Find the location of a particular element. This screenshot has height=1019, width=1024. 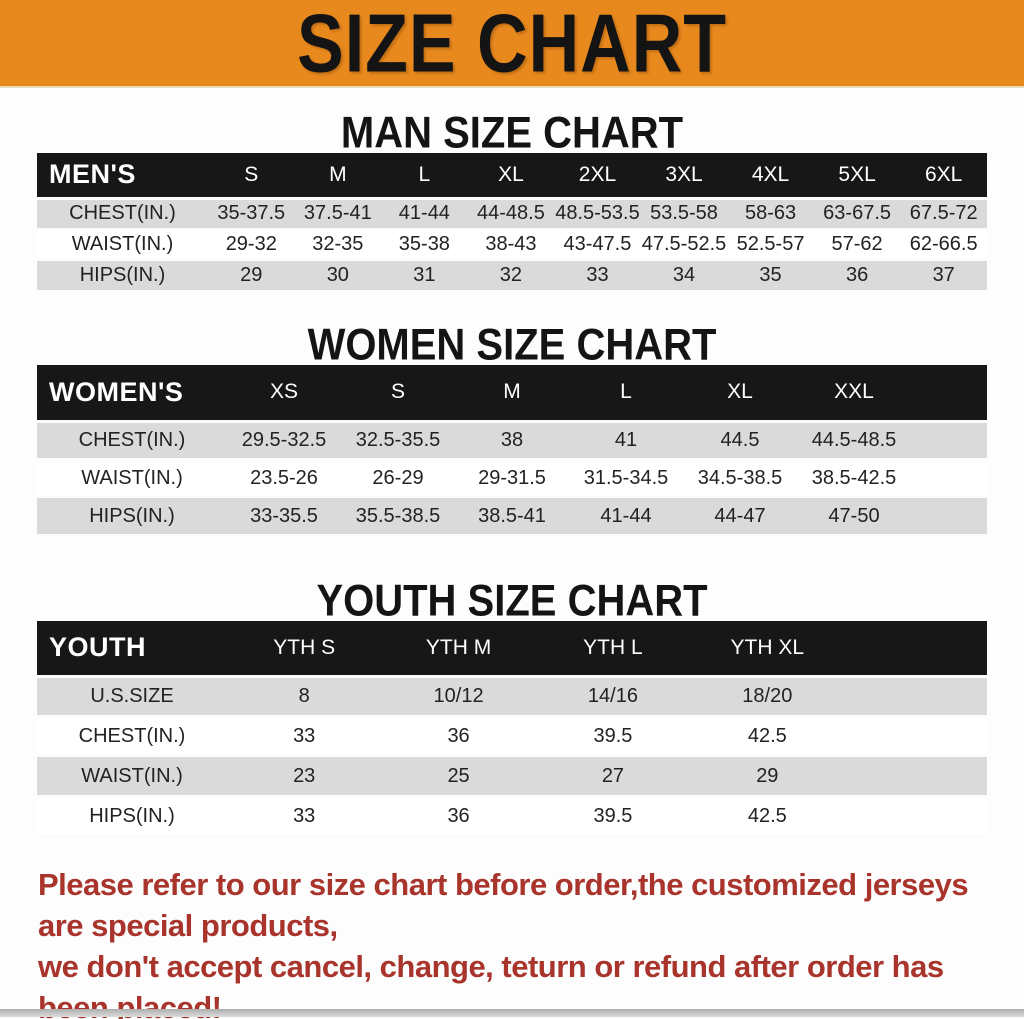

size-column-header: YTH S is located at coordinates (304, 649).